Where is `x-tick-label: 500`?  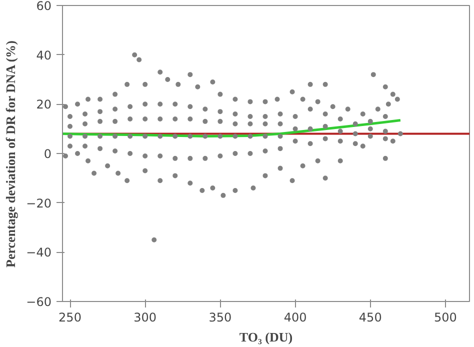
x-tick-label: 500 is located at coordinates (445, 317).